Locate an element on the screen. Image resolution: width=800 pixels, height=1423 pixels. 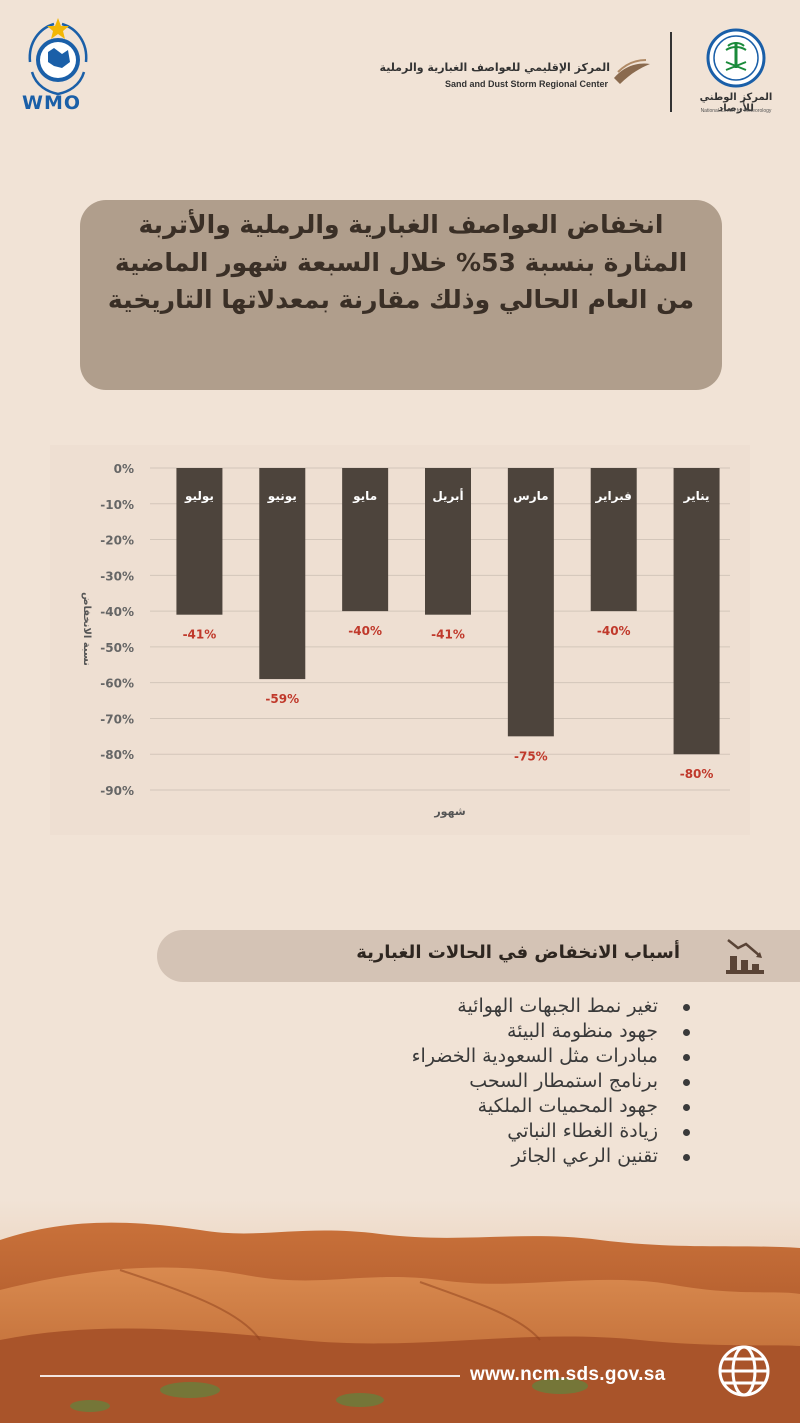
bar-category-label: يوليو is located at coordinates (199, 496).